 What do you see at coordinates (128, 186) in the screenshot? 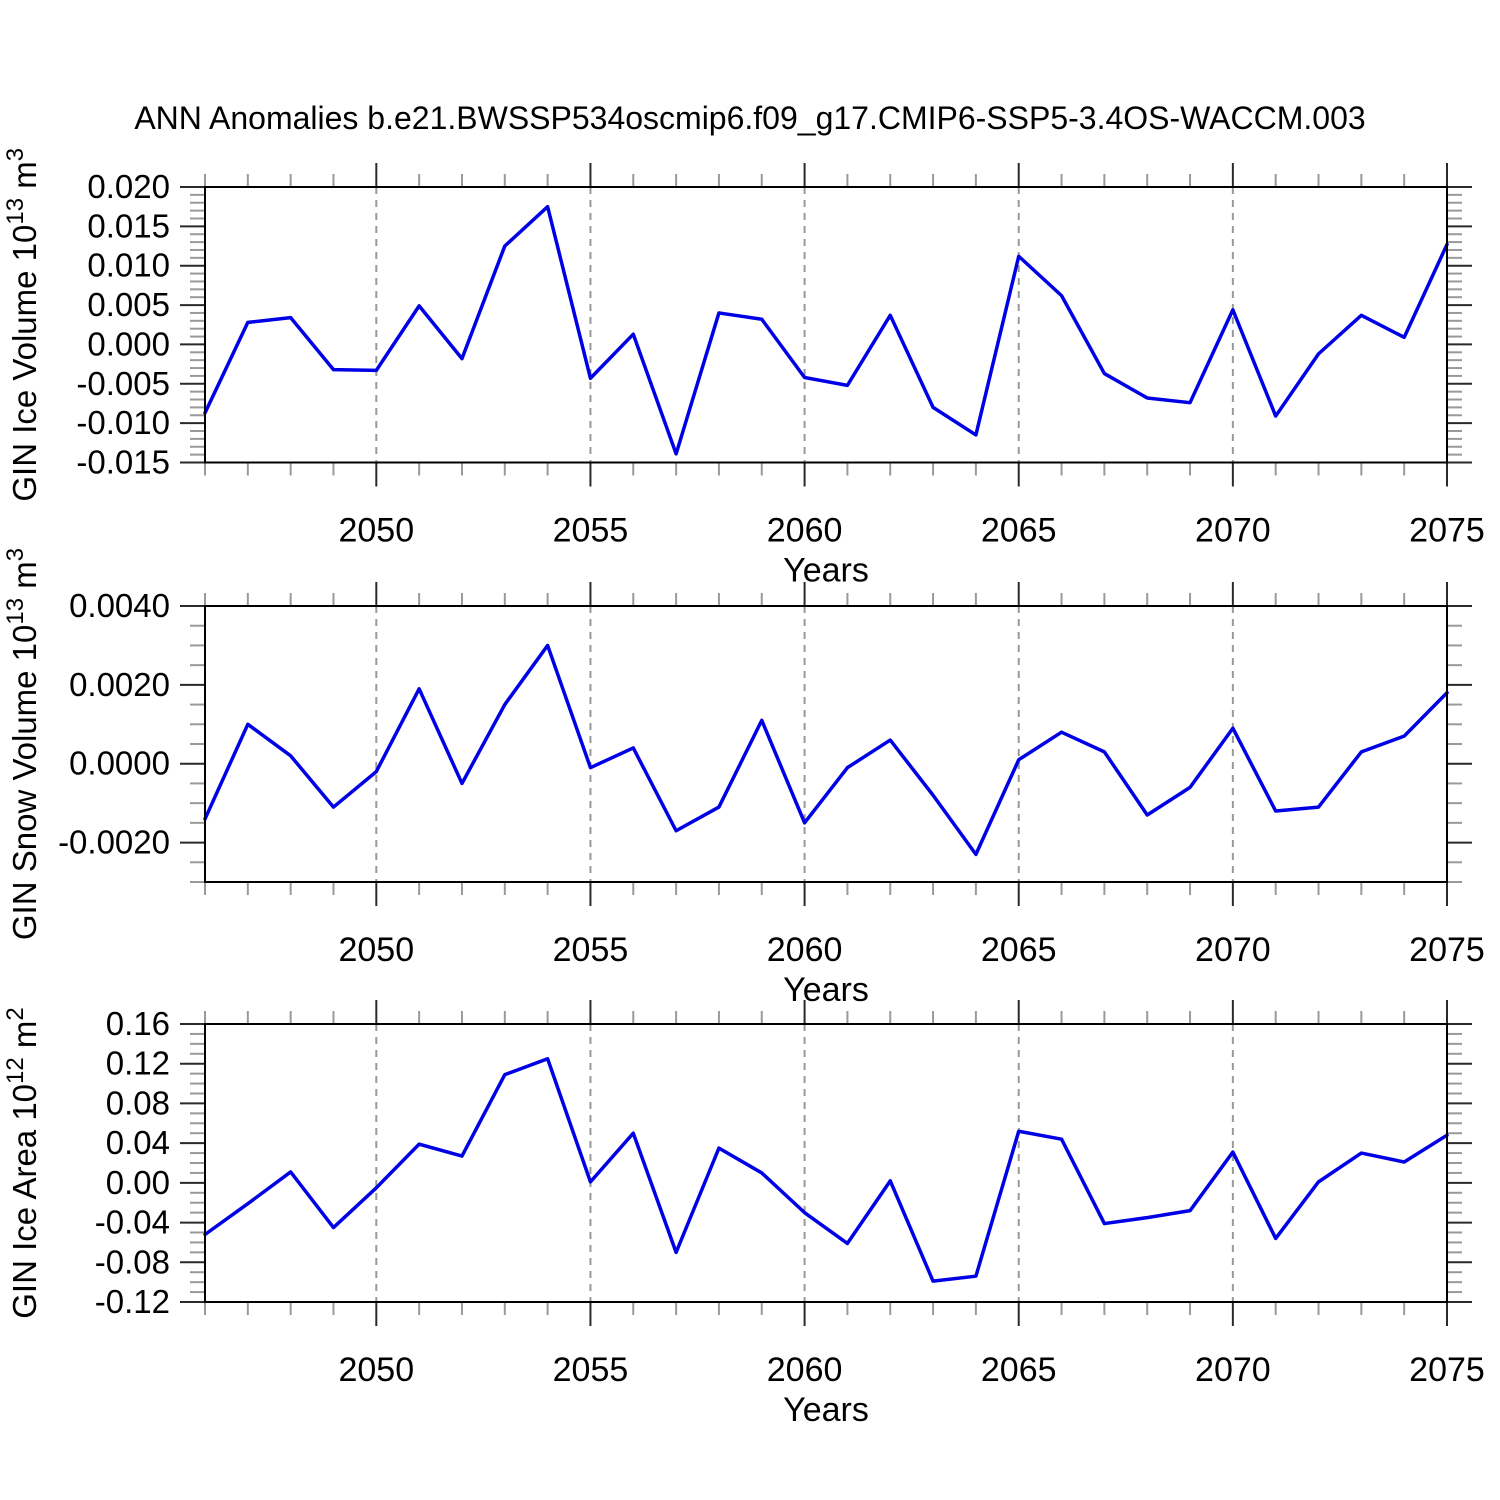
I see `y-tick-label: 0.020` at bounding box center [128, 186].